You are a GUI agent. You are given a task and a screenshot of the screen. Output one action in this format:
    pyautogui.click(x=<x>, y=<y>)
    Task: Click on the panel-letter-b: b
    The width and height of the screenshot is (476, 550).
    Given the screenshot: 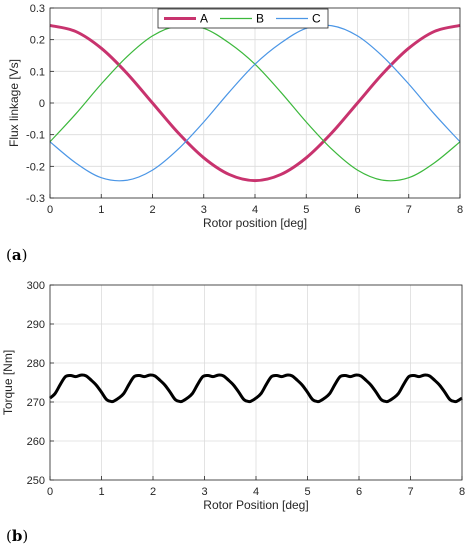 What is the action you would take?
    pyautogui.click(x=17, y=536)
    